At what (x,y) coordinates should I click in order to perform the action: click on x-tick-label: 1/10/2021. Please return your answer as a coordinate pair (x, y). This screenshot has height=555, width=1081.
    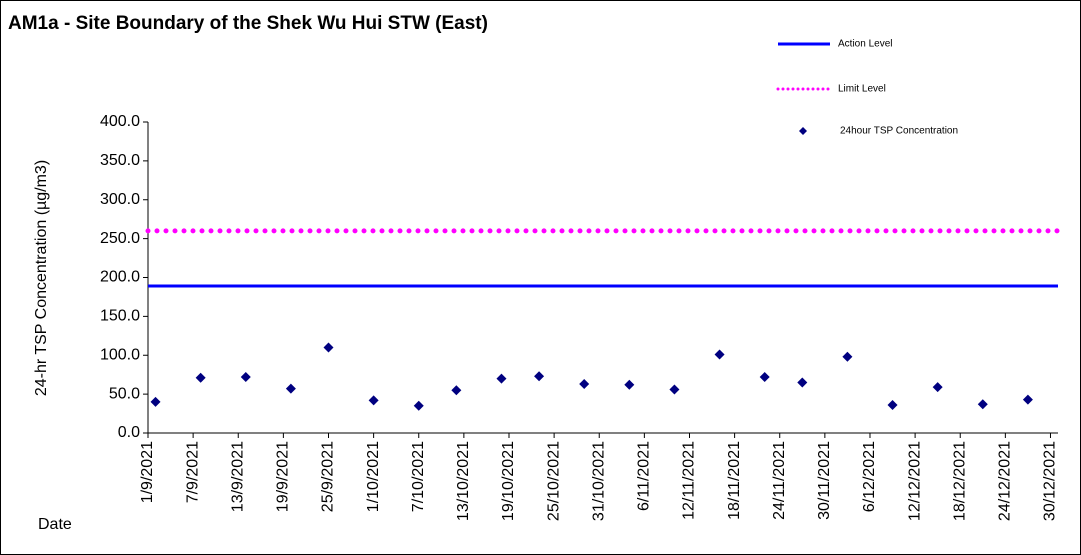
    Looking at the image, I should click on (373, 476).